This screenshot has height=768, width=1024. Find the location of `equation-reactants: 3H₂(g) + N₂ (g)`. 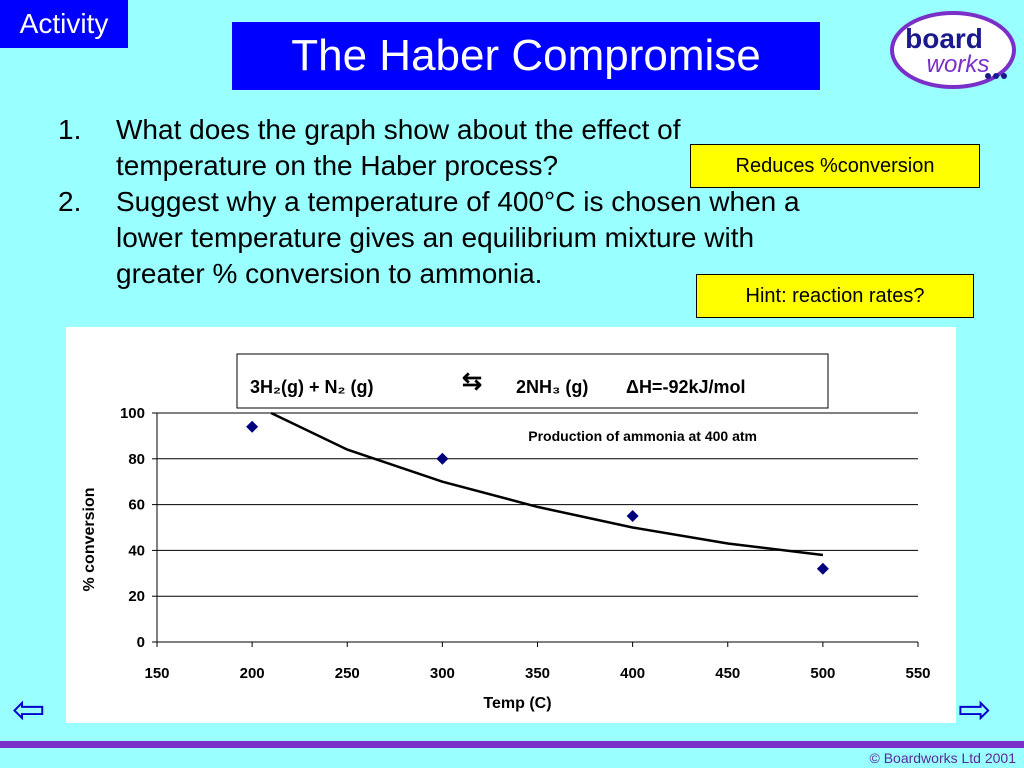

equation-reactants: 3H₂(g) + N₂ (g) is located at coordinates (312, 387).